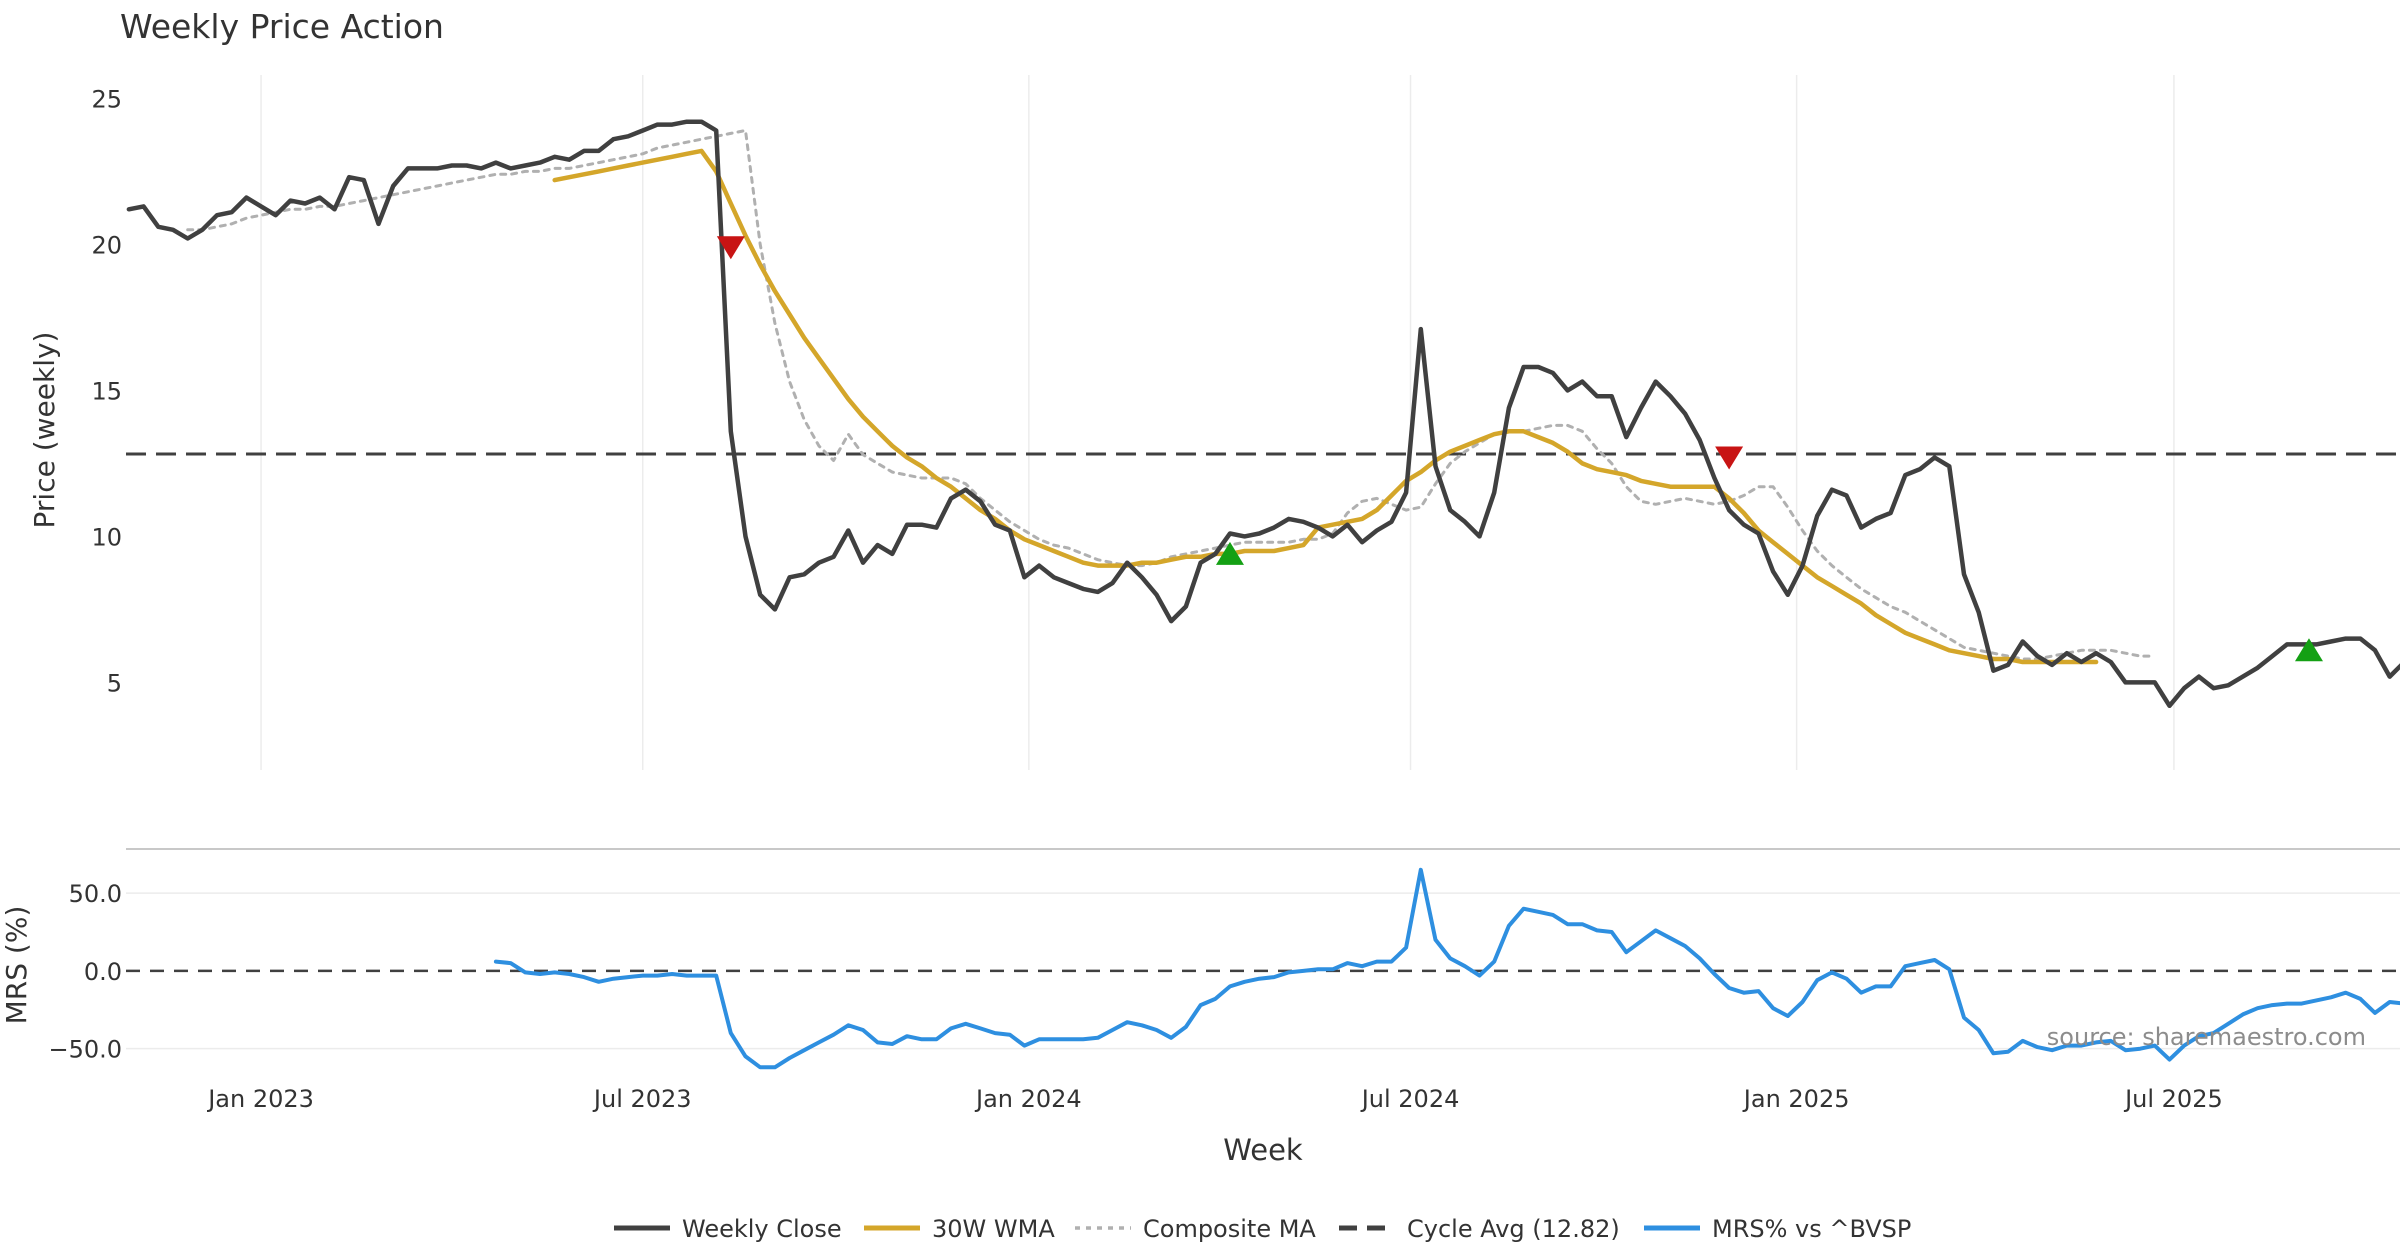 The height and width of the screenshot is (1260, 2400). What do you see at coordinates (1796, 1099) in the screenshot?
I see `x-tick-label: Jan 2025` at bounding box center [1796, 1099].